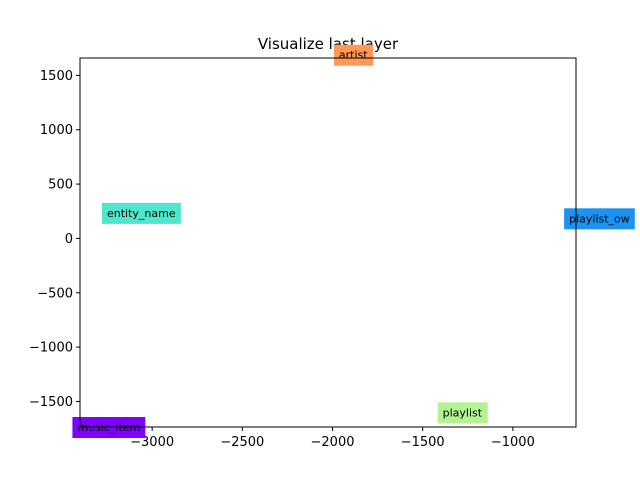 The width and height of the screenshot is (640, 480). What do you see at coordinates (242, 442) in the screenshot?
I see `x-tick-label: −2500` at bounding box center [242, 442].